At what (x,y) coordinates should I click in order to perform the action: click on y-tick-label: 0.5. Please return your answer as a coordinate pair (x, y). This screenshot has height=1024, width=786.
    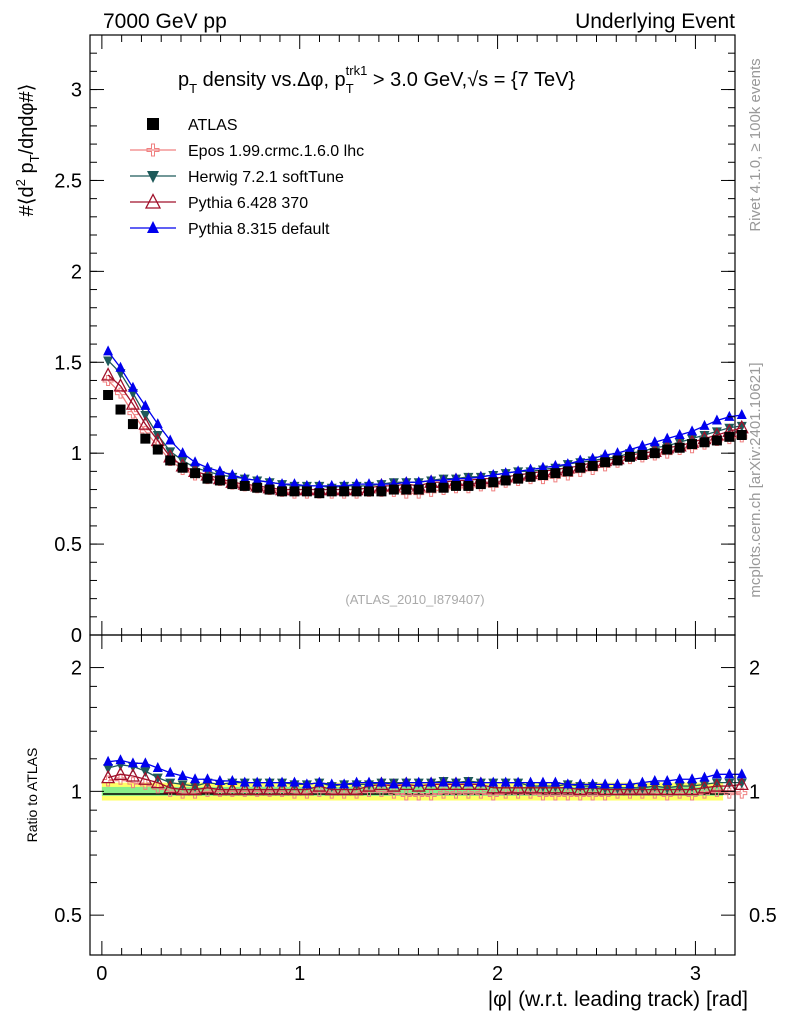
    Looking at the image, I should click on (68, 545).